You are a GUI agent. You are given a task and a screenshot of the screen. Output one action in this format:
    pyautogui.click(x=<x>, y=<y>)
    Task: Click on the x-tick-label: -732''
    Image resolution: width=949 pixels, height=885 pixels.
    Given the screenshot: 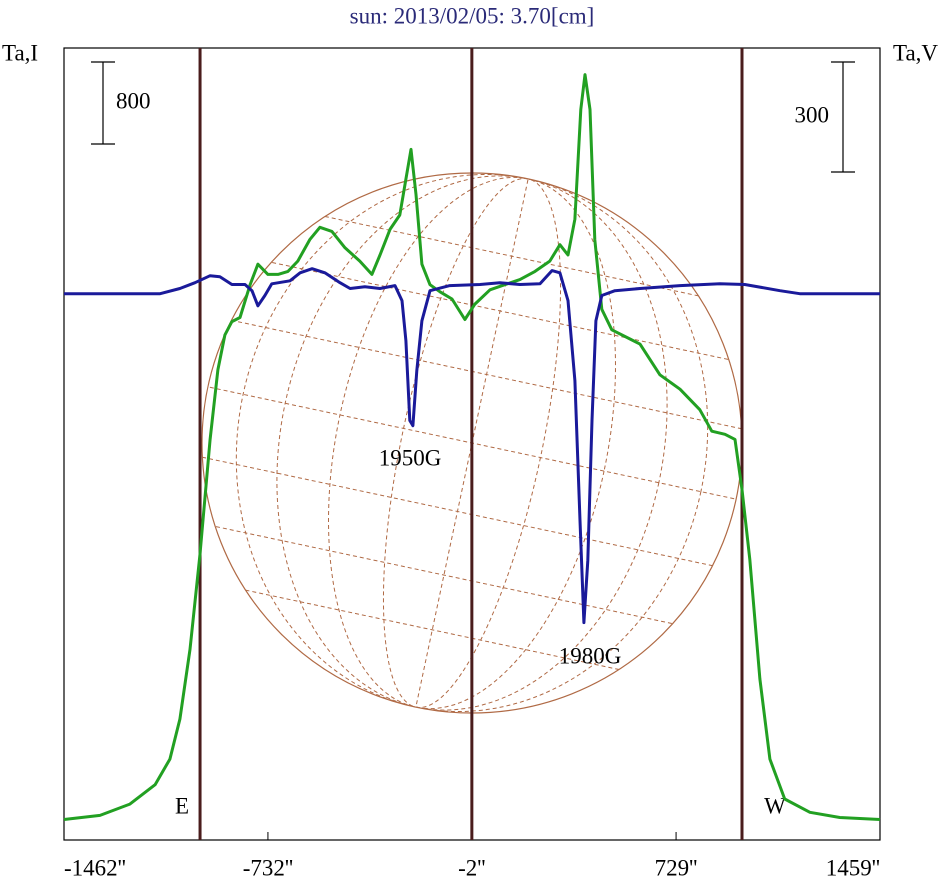 What is the action you would take?
    pyautogui.click(x=268, y=867)
    